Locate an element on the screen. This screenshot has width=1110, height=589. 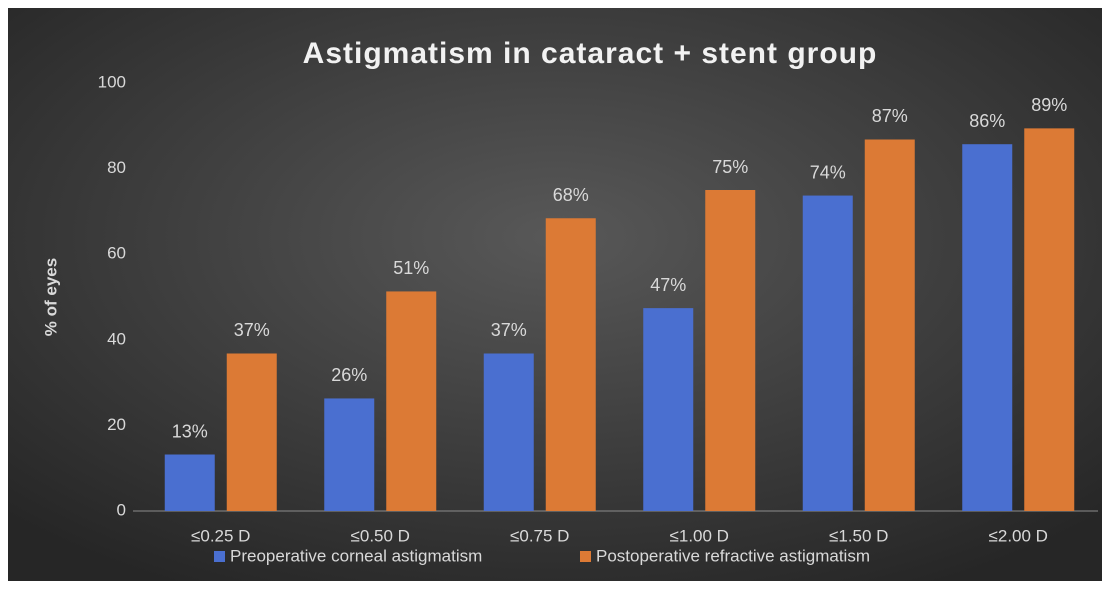
x-tick-label: ≤0.25 D is located at coordinates (220, 535).